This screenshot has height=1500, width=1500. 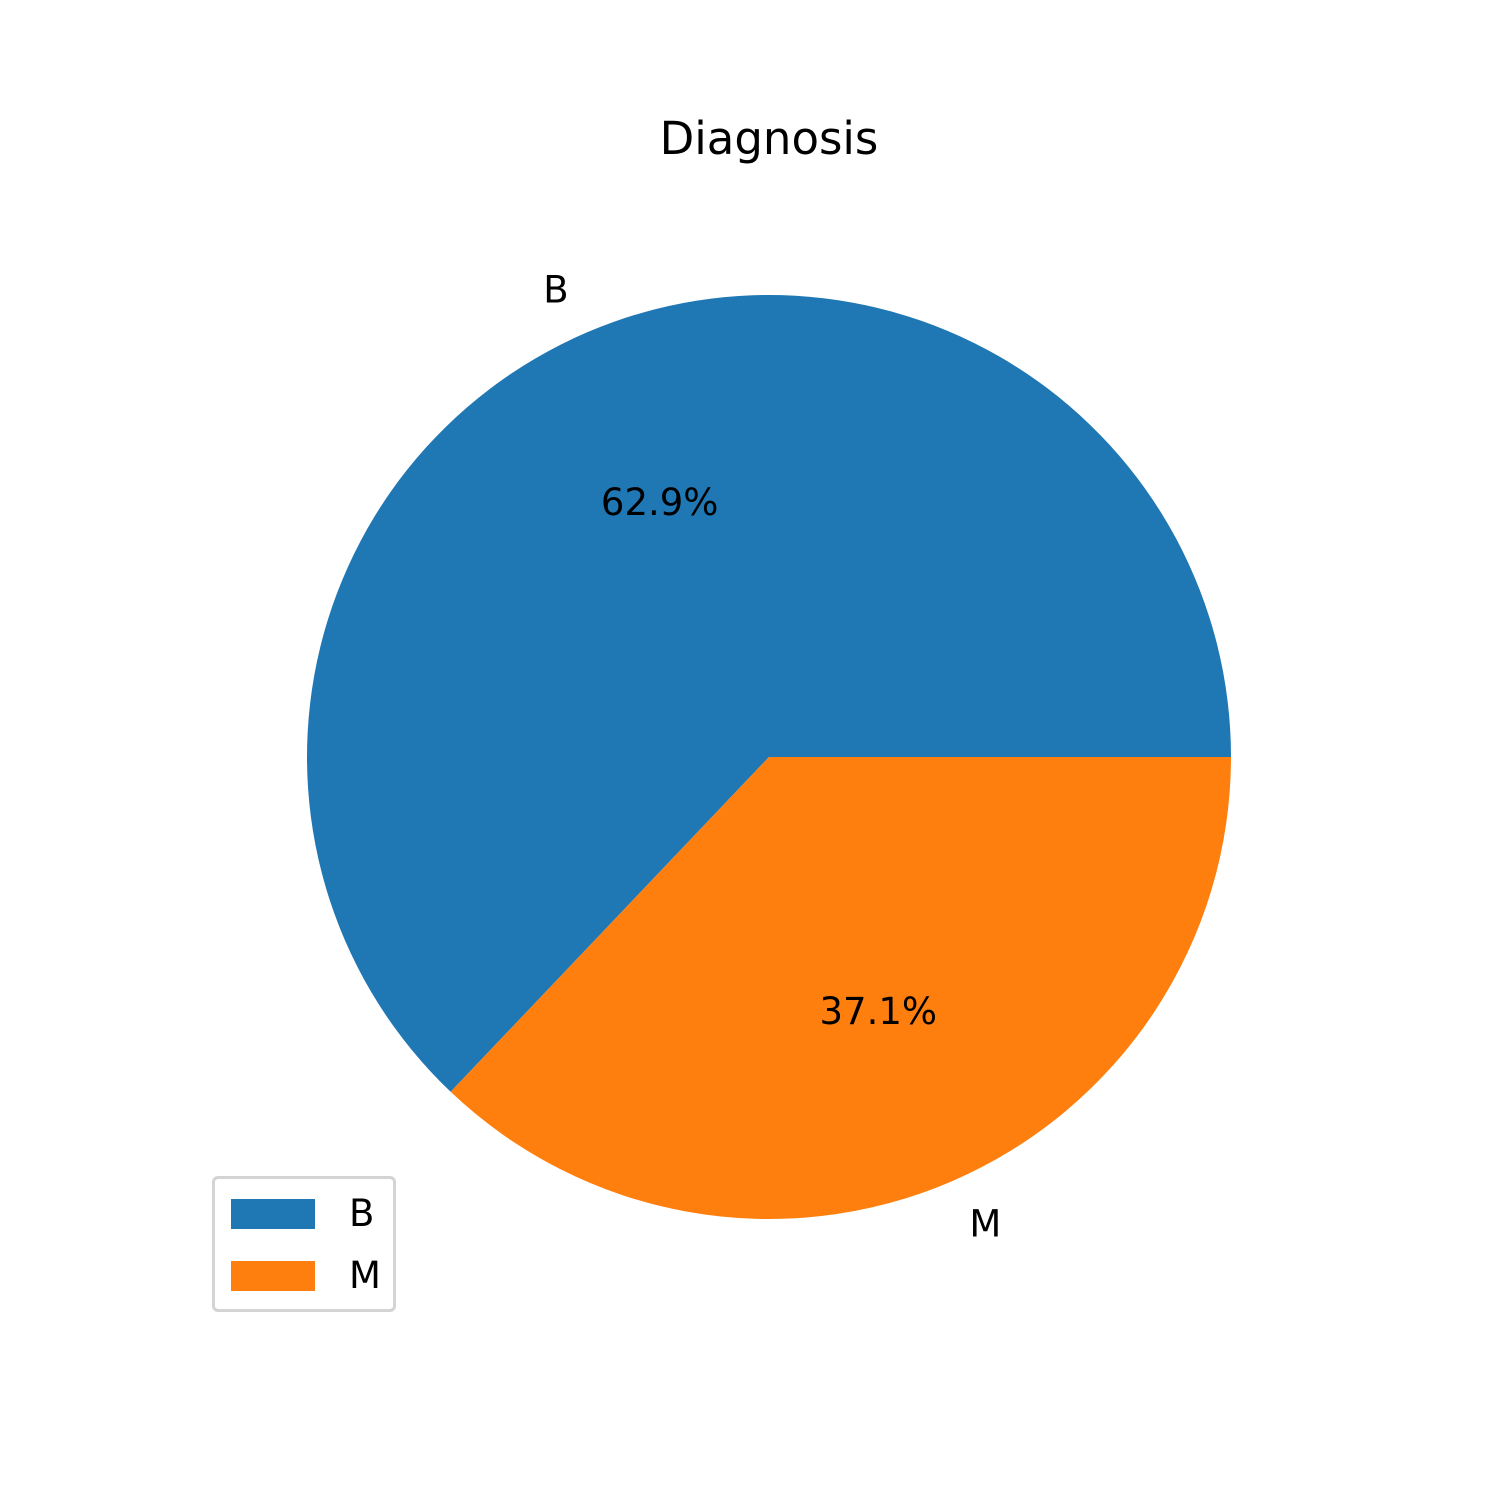 What do you see at coordinates (555, 289) in the screenshot?
I see `pie-category-label-b: B` at bounding box center [555, 289].